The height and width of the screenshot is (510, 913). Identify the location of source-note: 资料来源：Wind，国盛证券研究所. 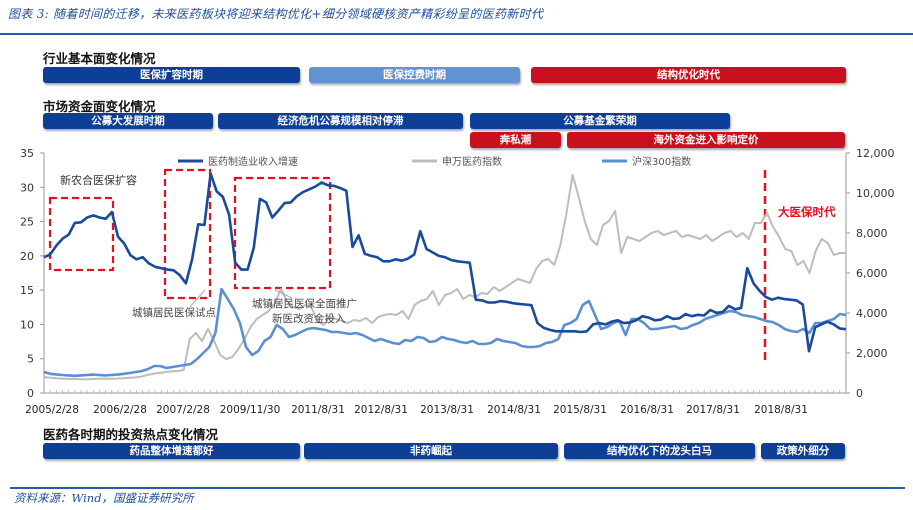
(104, 498).